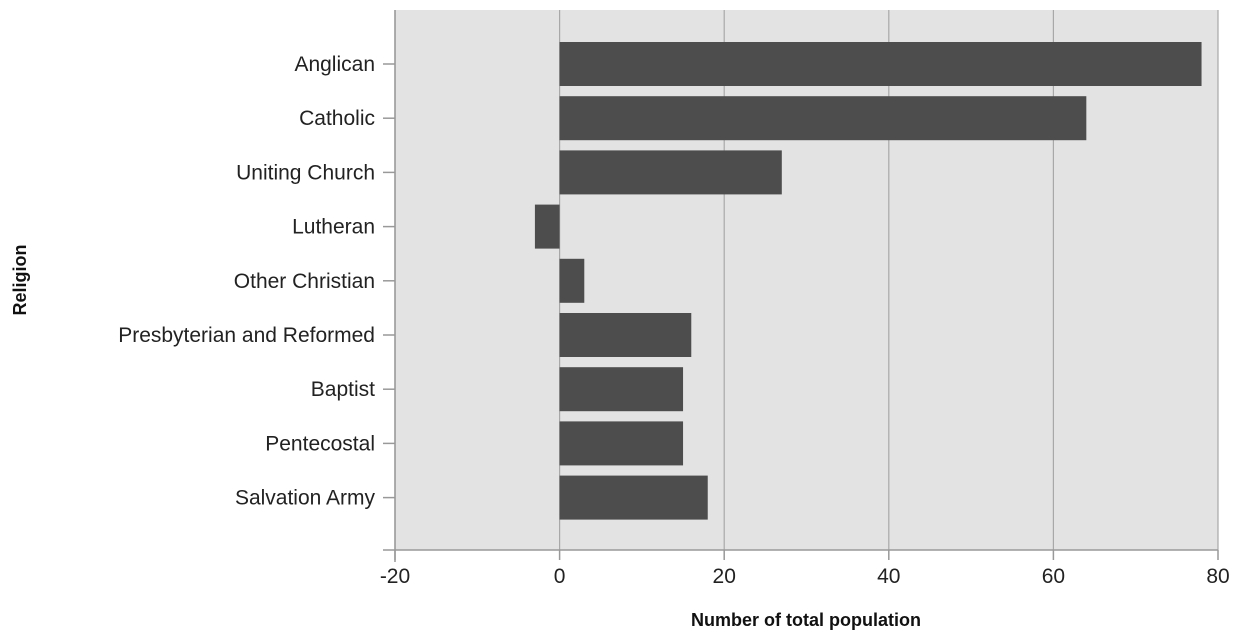 The height and width of the screenshot is (635, 1244). What do you see at coordinates (547, 226) in the screenshot?
I see `bar-lutheran` at bounding box center [547, 226].